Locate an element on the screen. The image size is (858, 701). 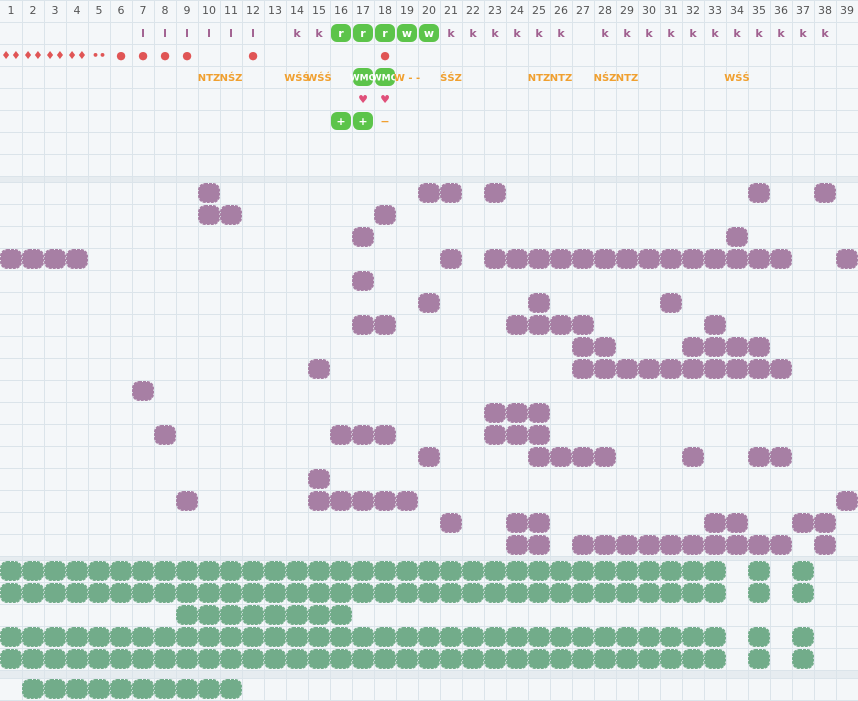
column-number: 26 is located at coordinates (561, 10).